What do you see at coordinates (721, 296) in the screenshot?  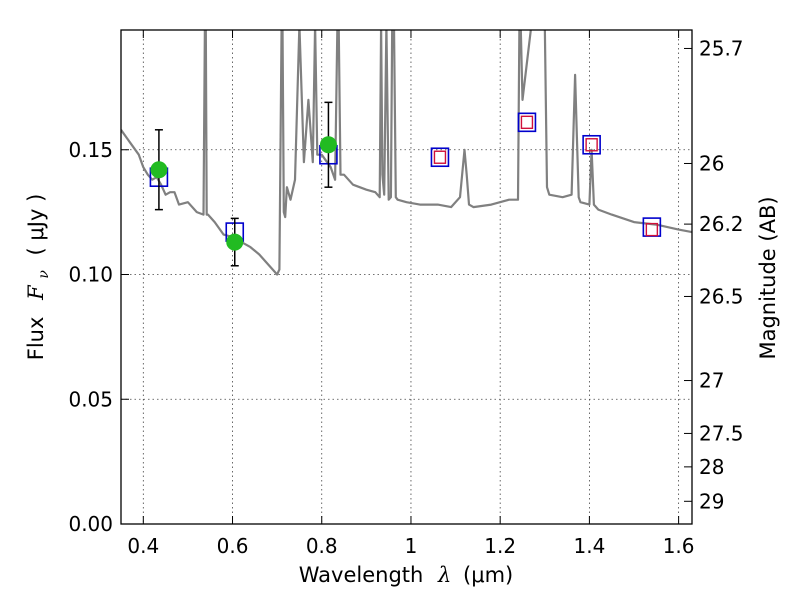 I see `y2-tick-label: 26.5` at bounding box center [721, 296].